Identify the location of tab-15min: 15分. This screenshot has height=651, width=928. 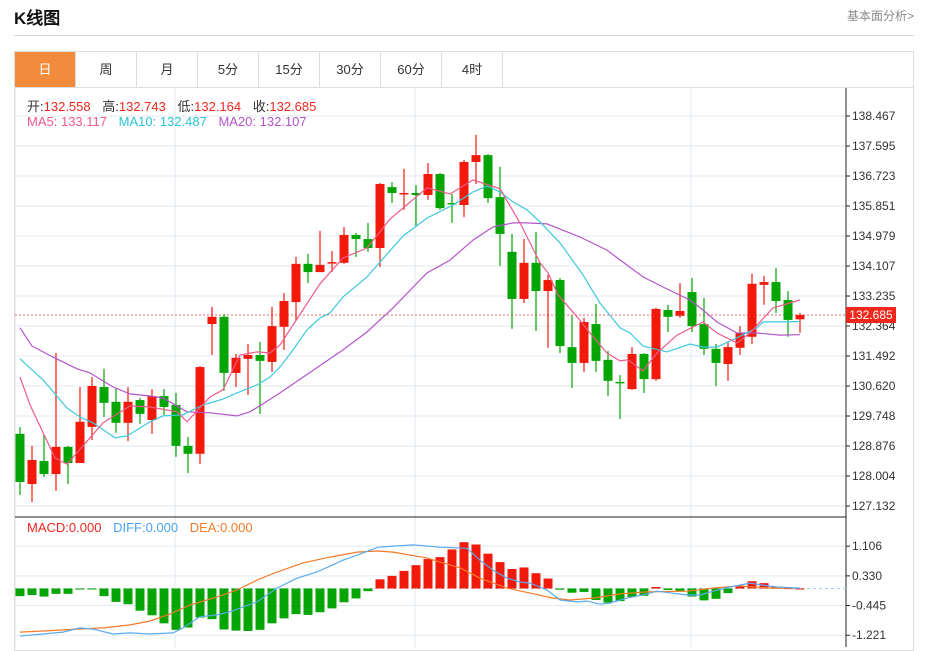
(289, 70).